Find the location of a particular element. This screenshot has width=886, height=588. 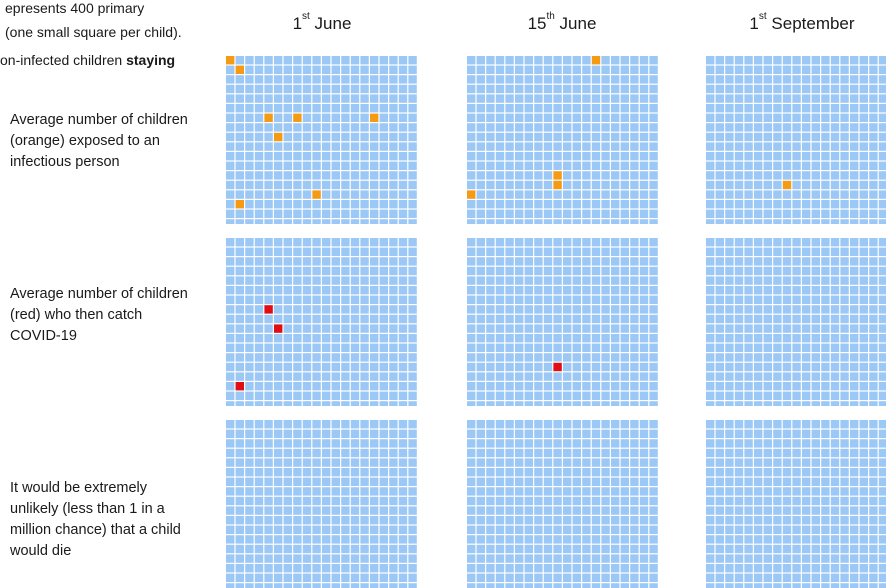

infected-child-square is located at coordinates (268, 309).